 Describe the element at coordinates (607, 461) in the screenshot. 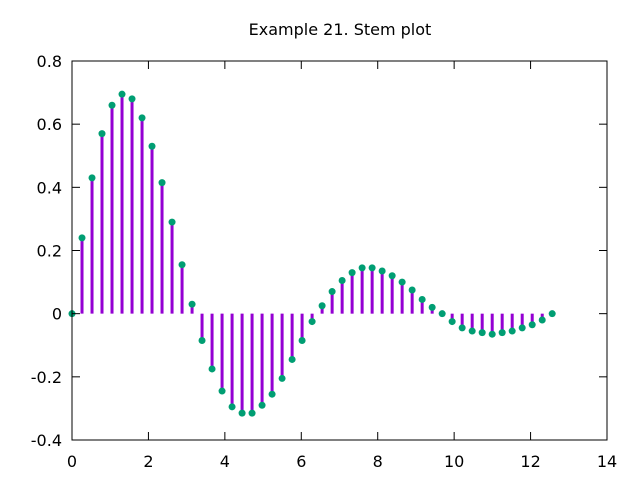

I see `x-tick-label: 14` at that location.